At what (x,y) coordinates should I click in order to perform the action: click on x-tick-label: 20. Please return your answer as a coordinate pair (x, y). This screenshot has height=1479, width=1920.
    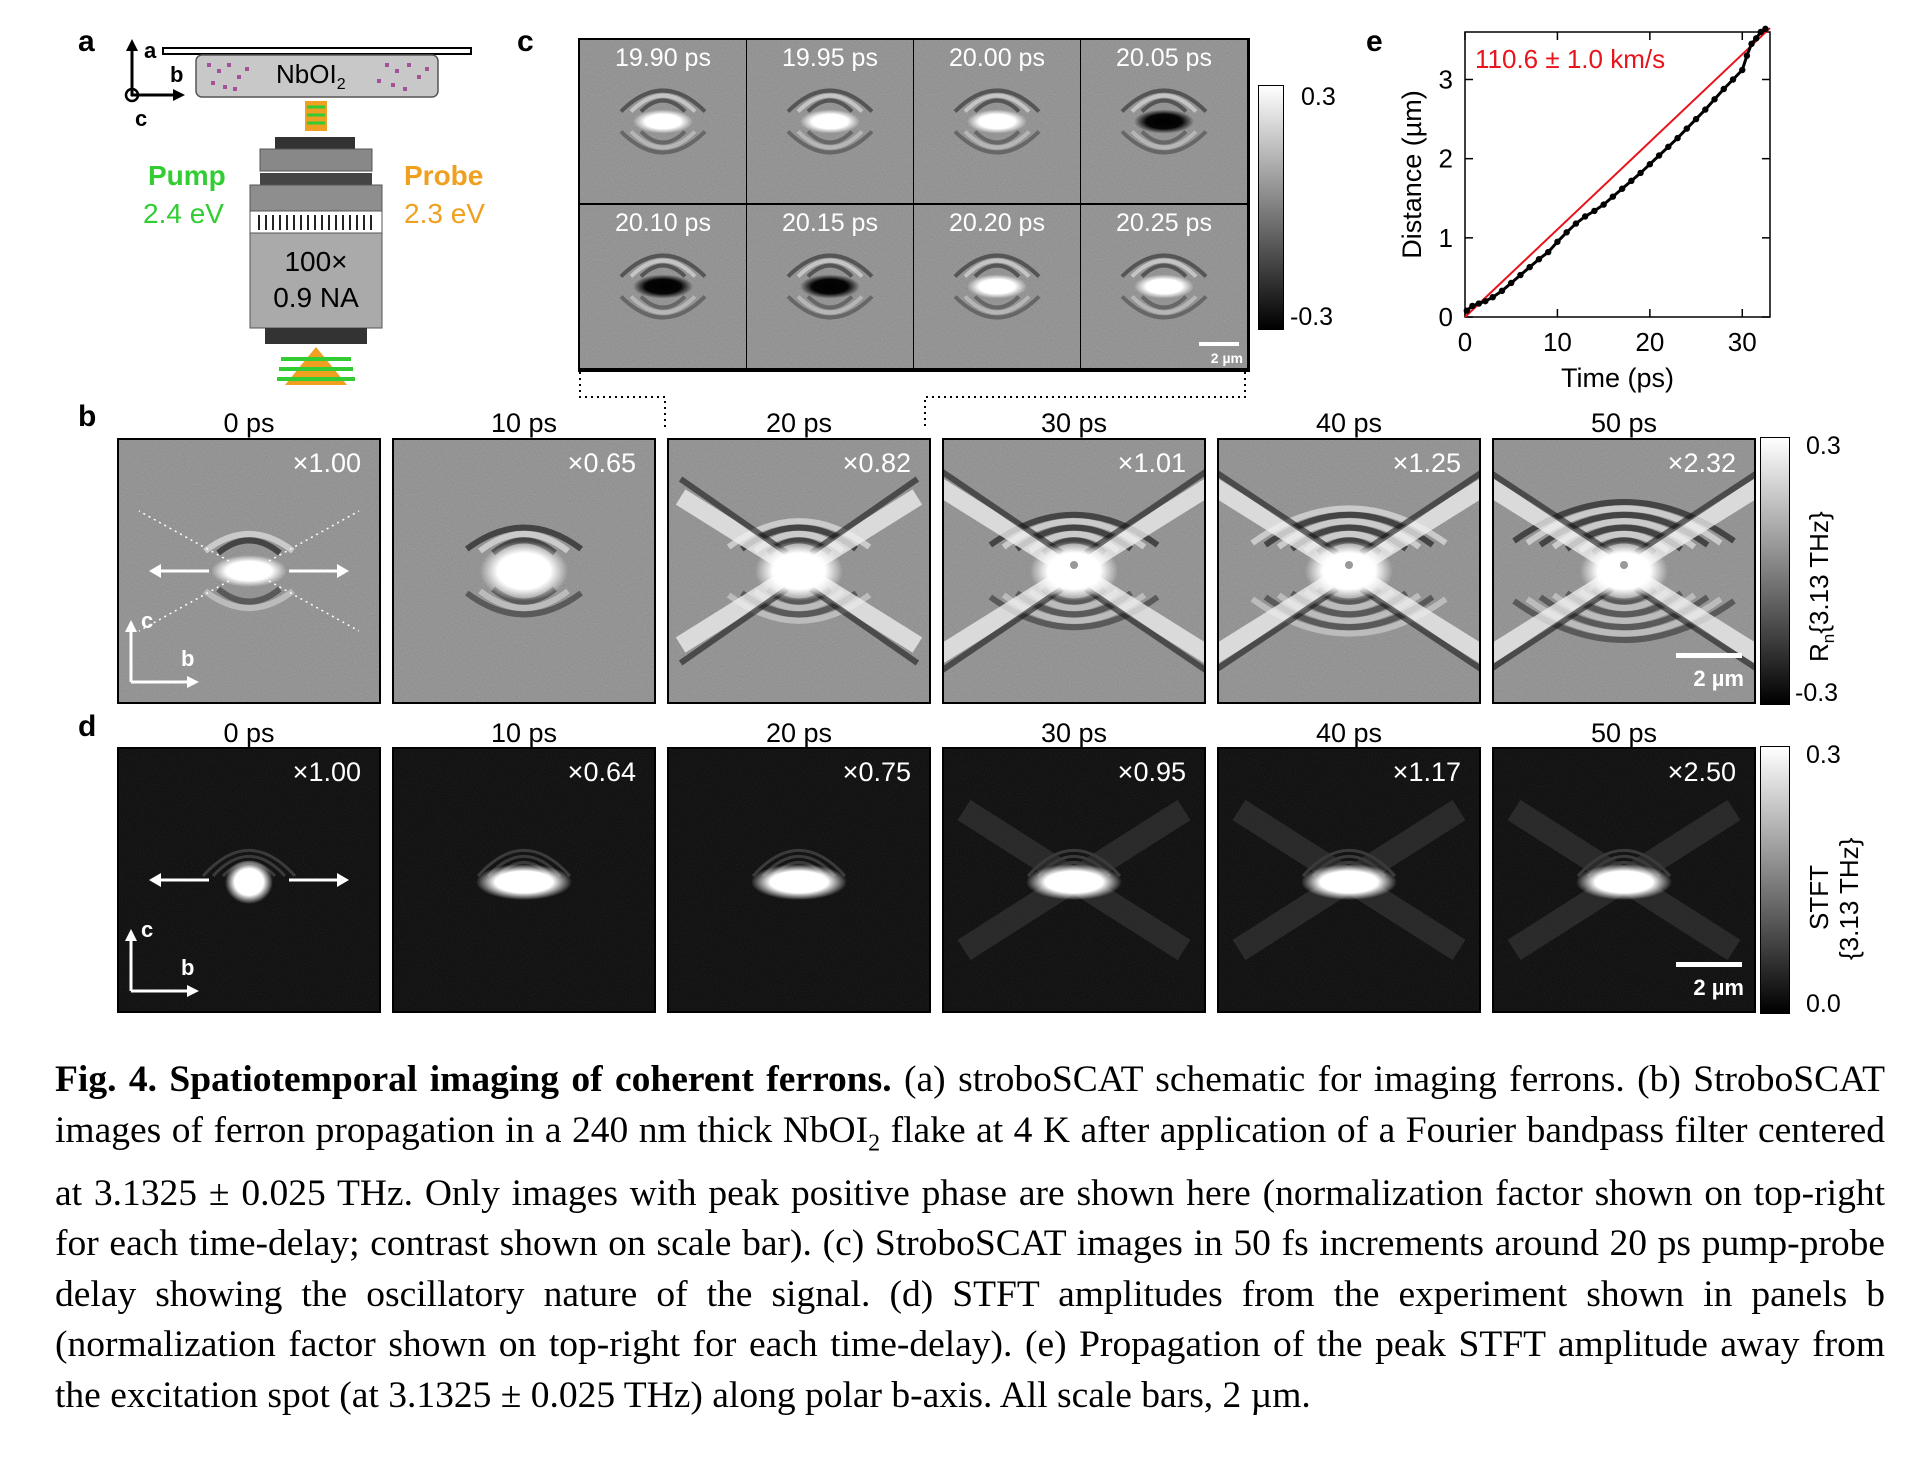
    Looking at the image, I should click on (1649, 342).